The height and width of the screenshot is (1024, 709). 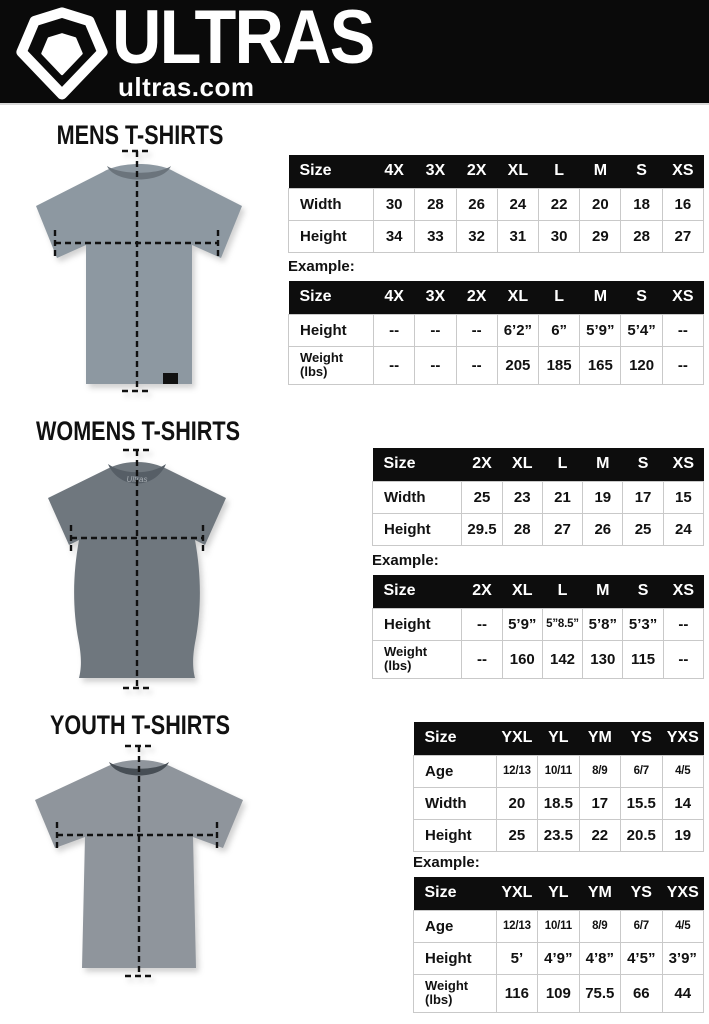 I want to click on table-cell: 44, so click(x=683, y=993).